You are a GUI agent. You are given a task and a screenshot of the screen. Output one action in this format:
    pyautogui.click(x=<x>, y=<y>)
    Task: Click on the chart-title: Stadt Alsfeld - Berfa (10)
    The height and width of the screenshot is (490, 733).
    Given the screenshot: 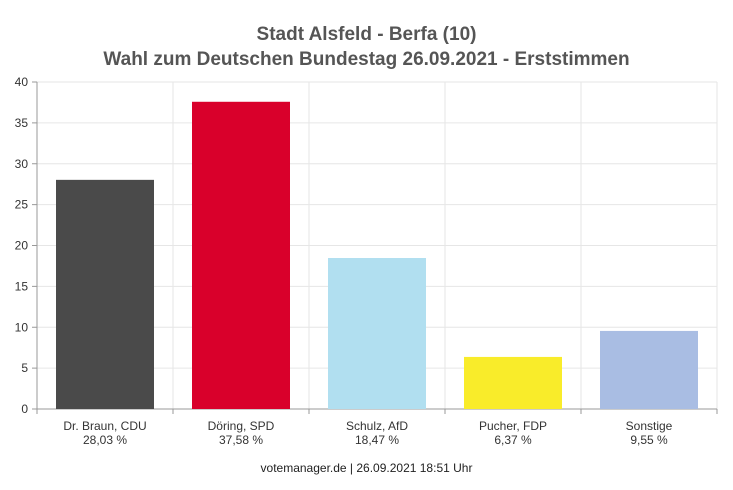 What is the action you would take?
    pyautogui.click(x=366, y=34)
    